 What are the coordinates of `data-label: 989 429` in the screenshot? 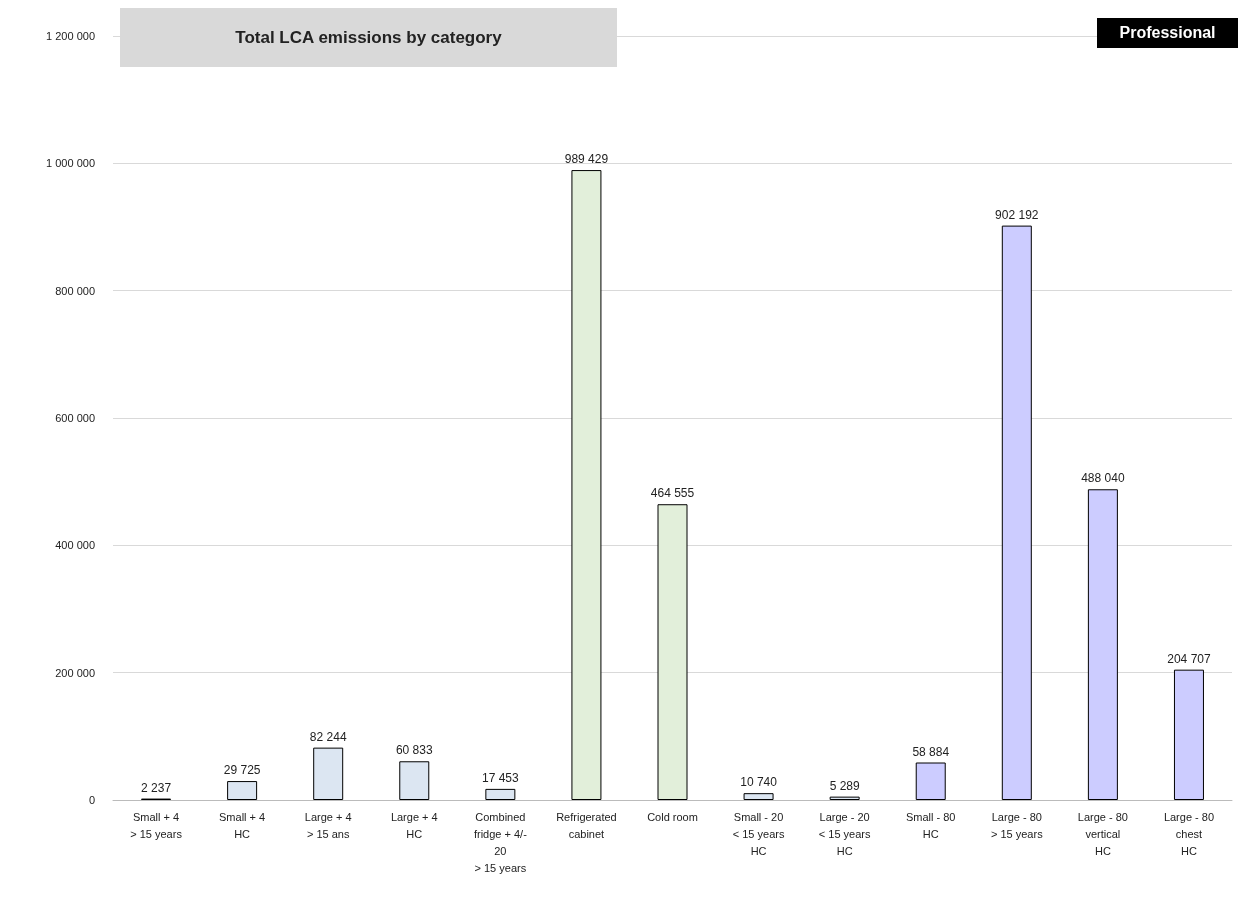 It's located at (586, 159).